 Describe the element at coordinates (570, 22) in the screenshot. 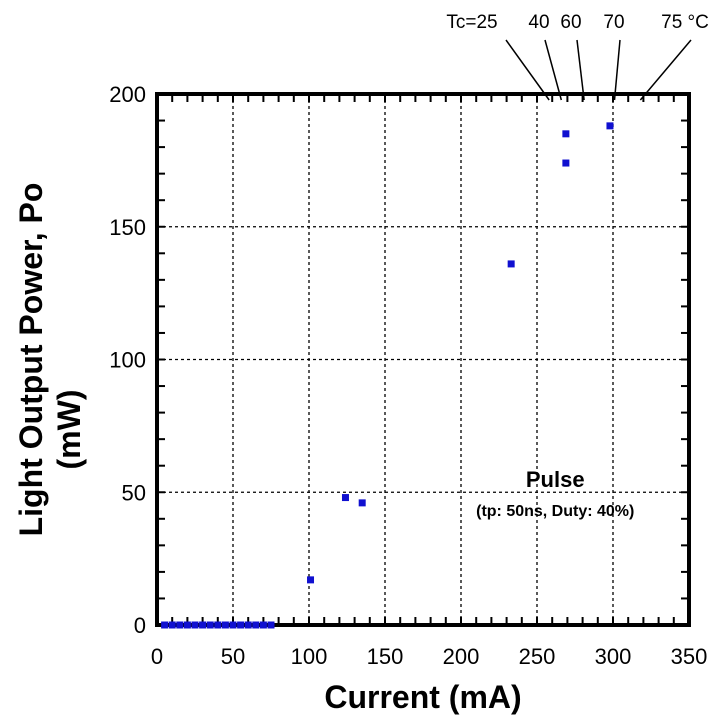

I see `temperature-label: 60` at that location.